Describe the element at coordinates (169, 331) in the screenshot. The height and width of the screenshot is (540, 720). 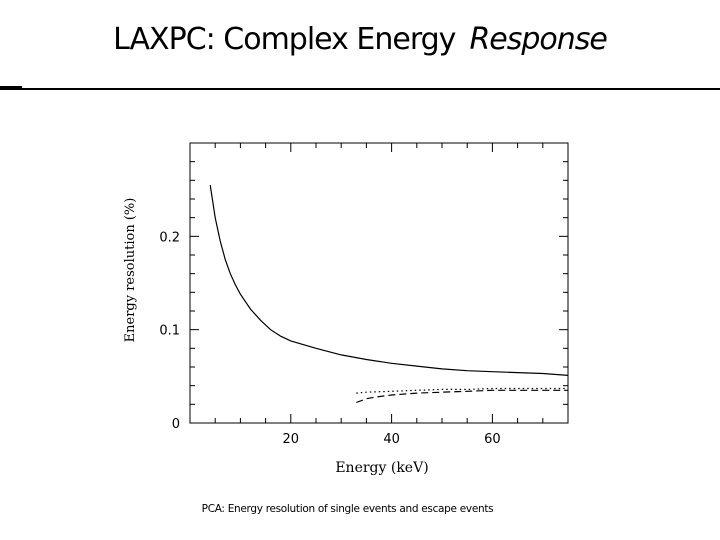
I see `y-tick-label: 0.1` at that location.